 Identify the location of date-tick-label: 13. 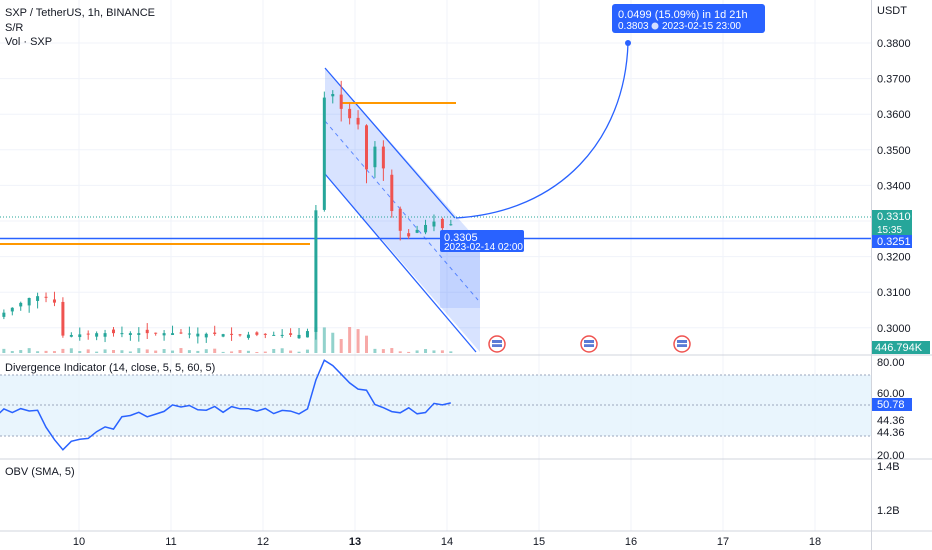
(355, 542).